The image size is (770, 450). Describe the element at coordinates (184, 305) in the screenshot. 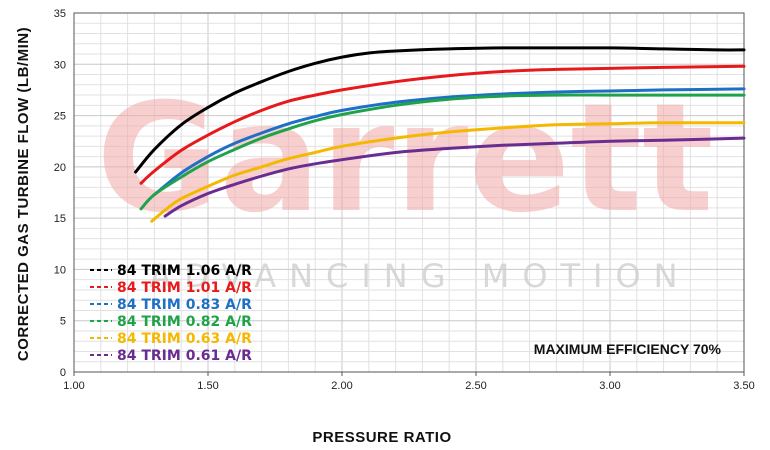

I see `legend-label: 84 TRIM 0.83 A/R` at that location.